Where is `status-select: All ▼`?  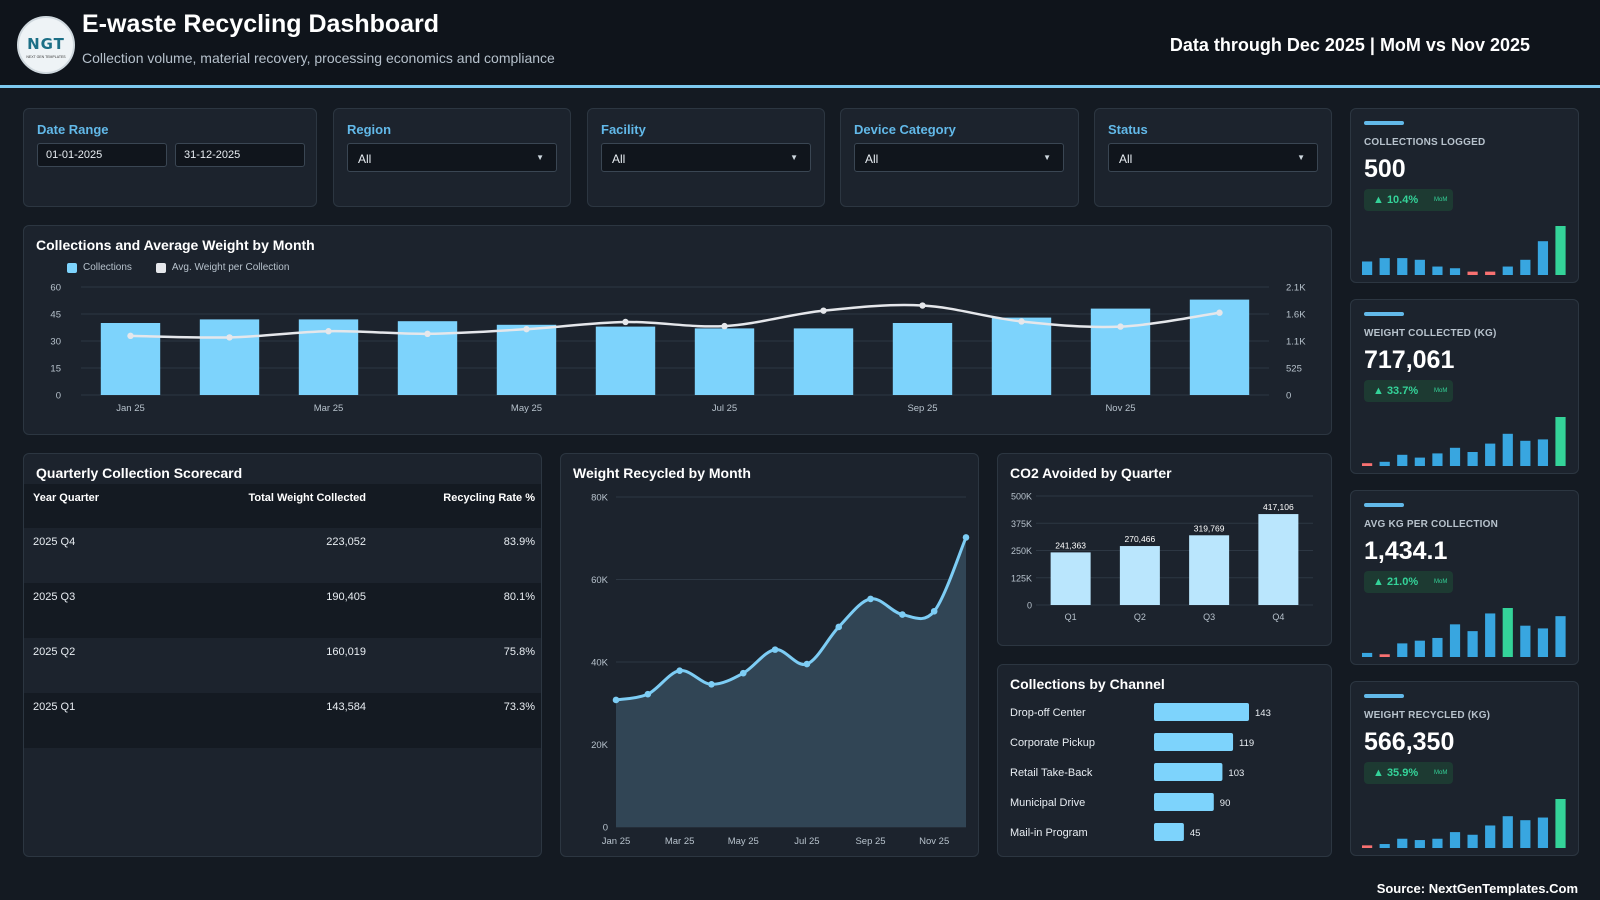
status-select: All ▼ is located at coordinates (1213, 157).